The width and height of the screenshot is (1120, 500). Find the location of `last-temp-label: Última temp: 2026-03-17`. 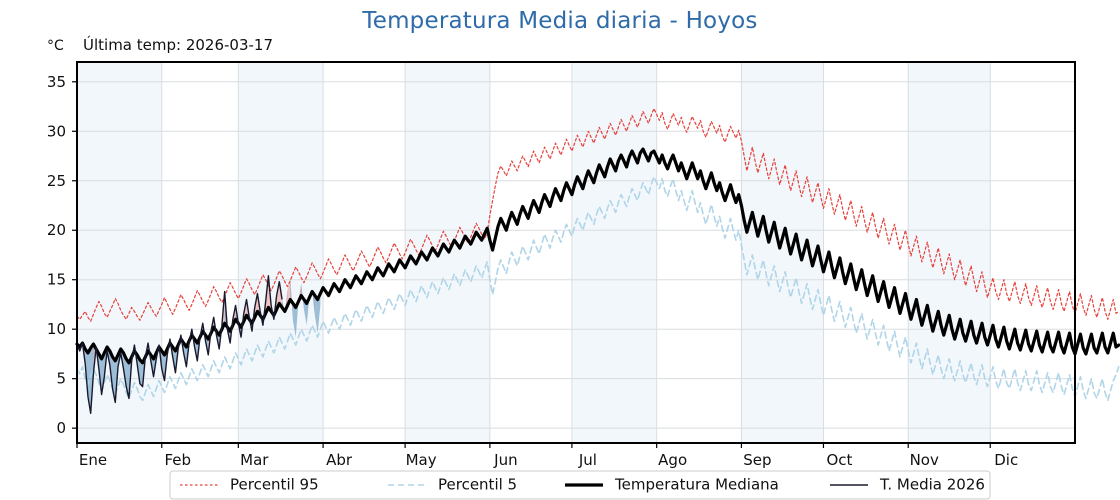

last-temp-label: Última temp: 2026-03-17 is located at coordinates (178, 45).